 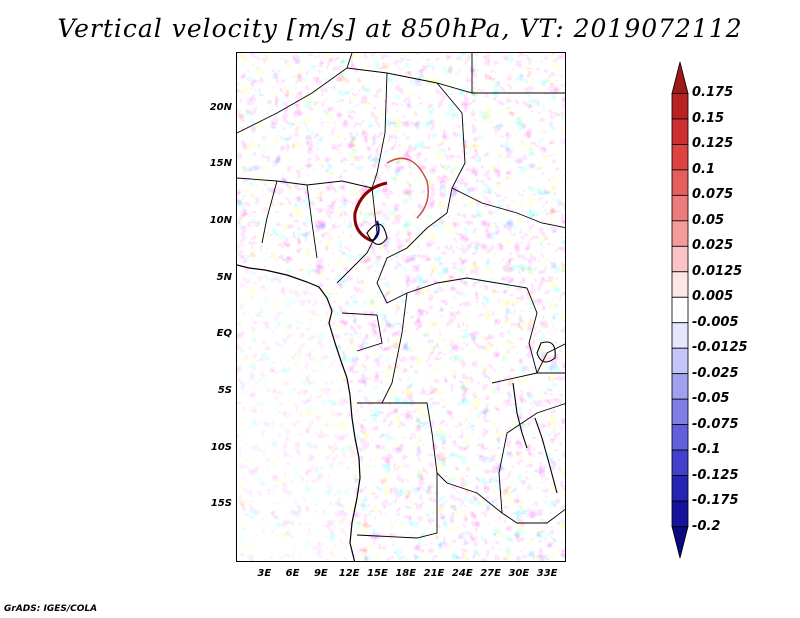 I want to click on colorbar-tick-label: -0.005, so click(x=715, y=322).